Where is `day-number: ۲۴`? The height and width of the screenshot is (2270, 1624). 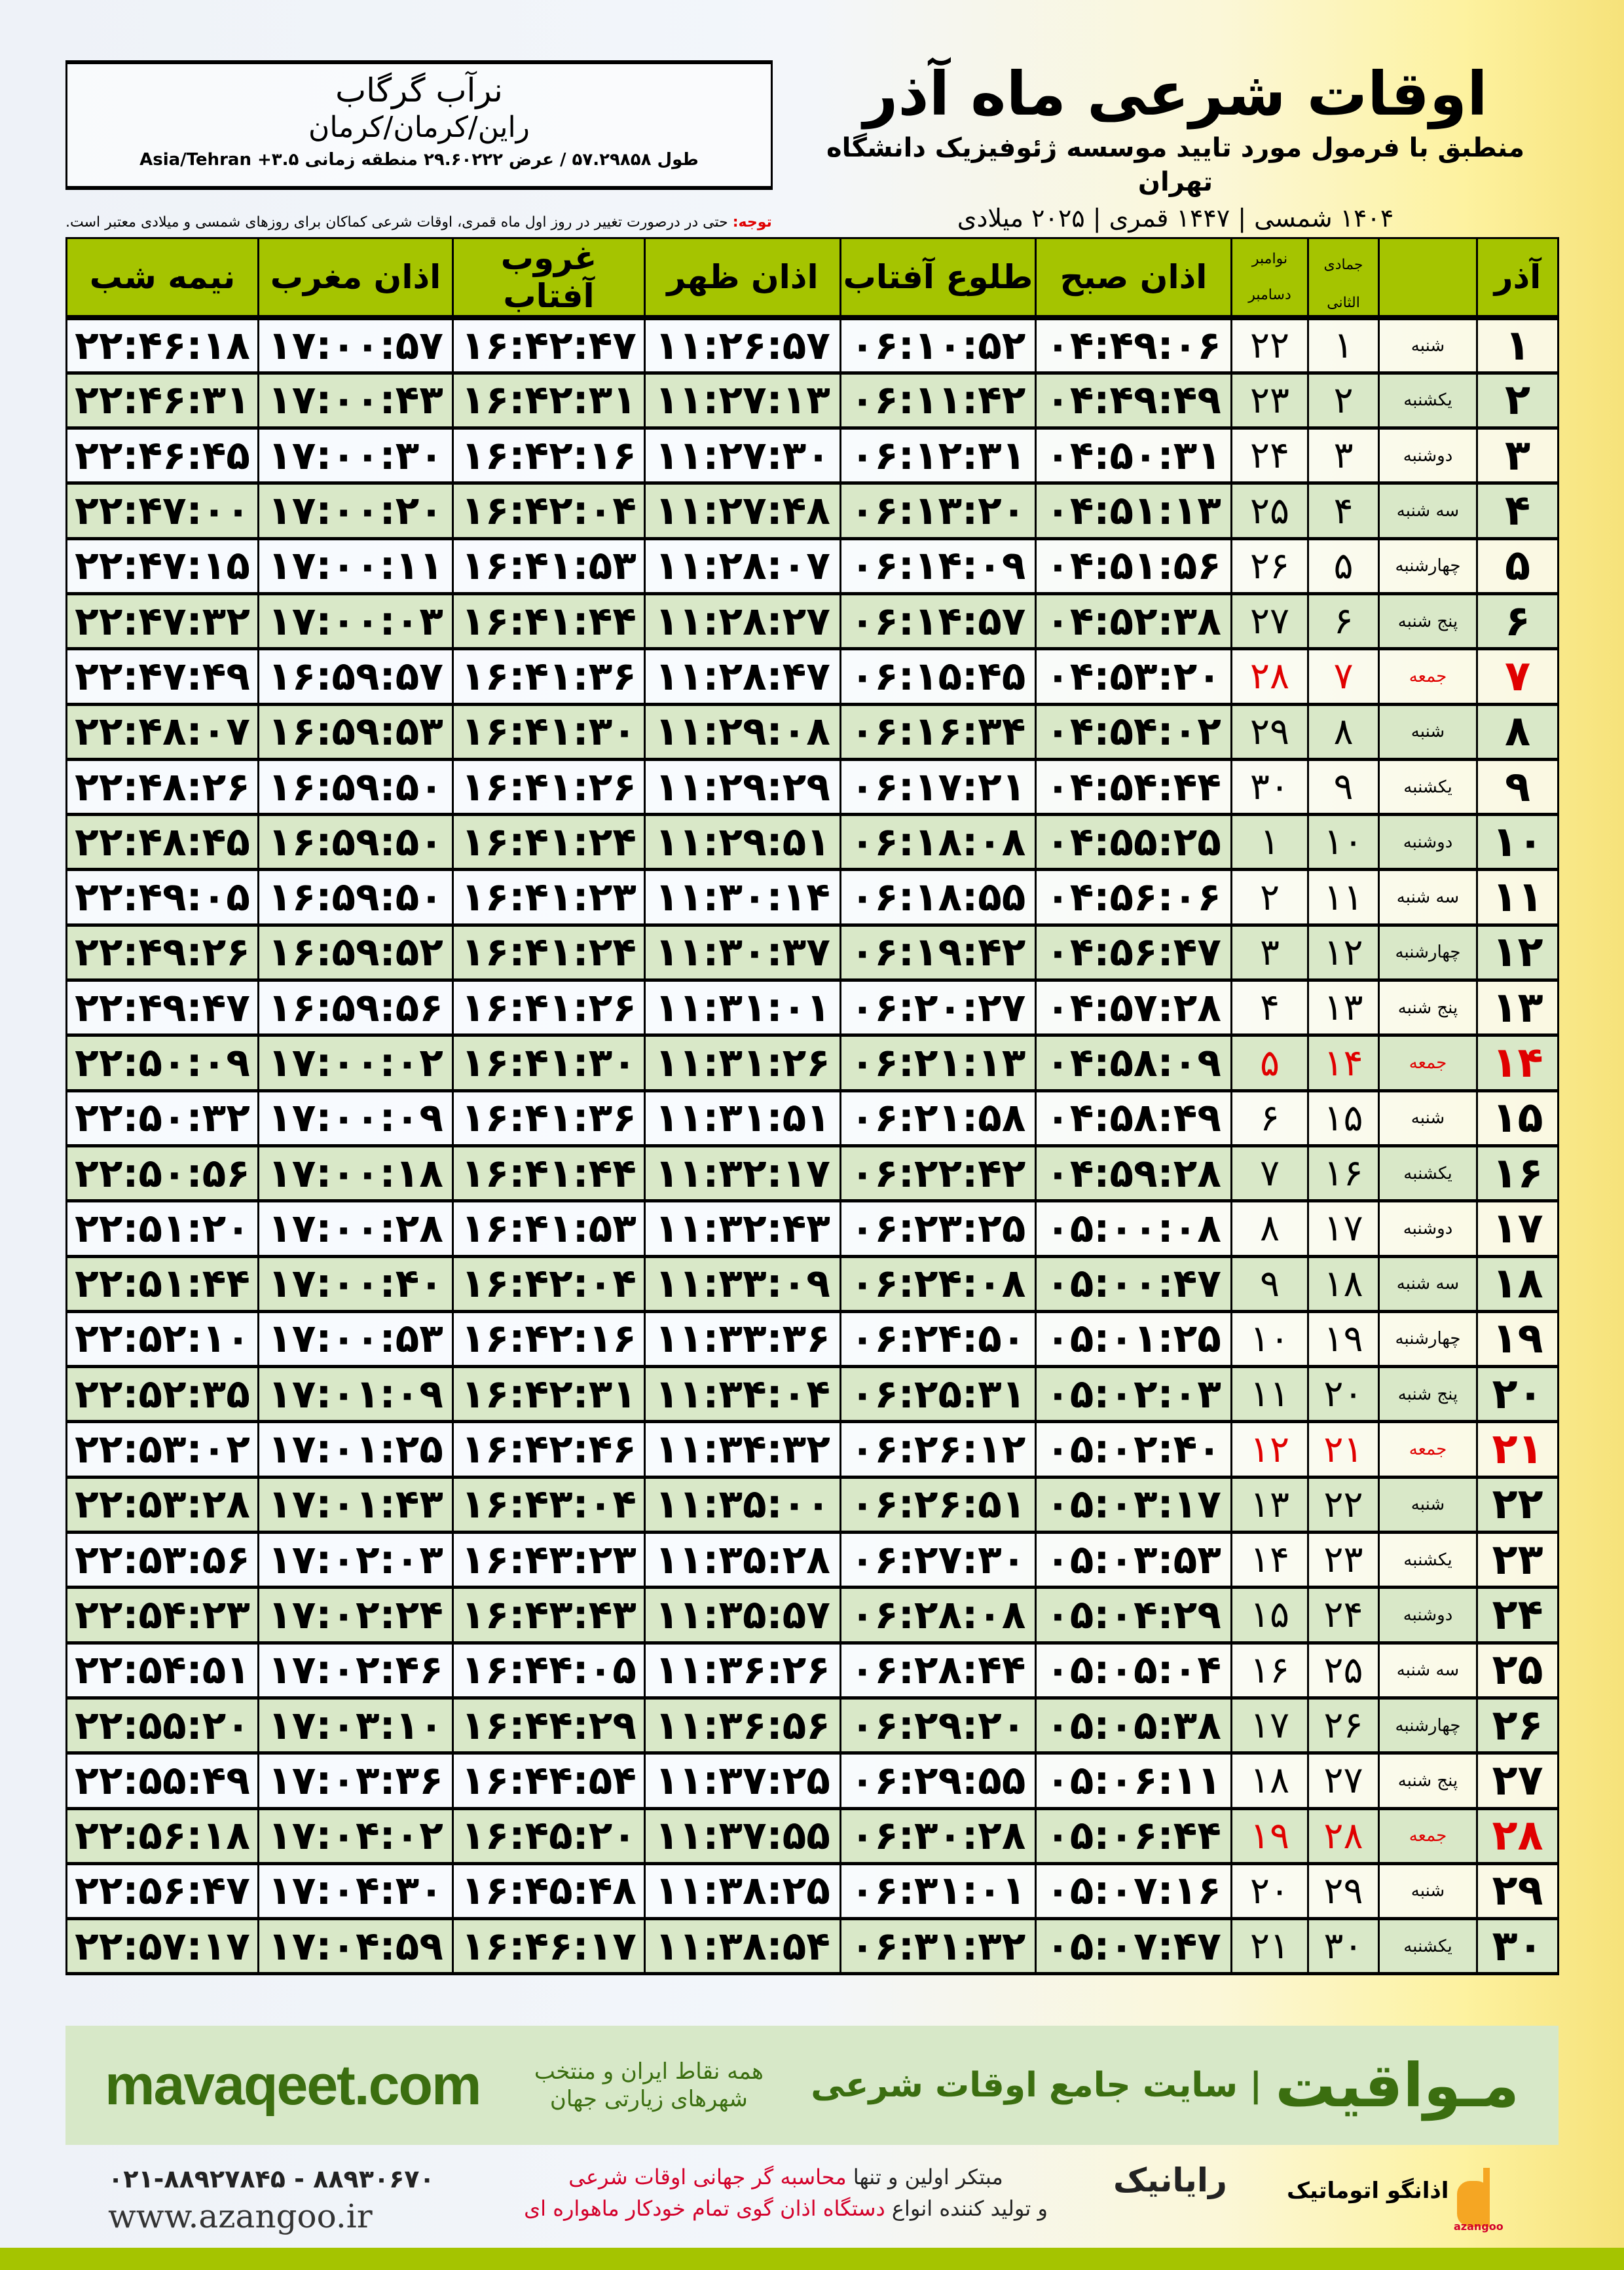 day-number: ۲۴ is located at coordinates (1517, 1615).